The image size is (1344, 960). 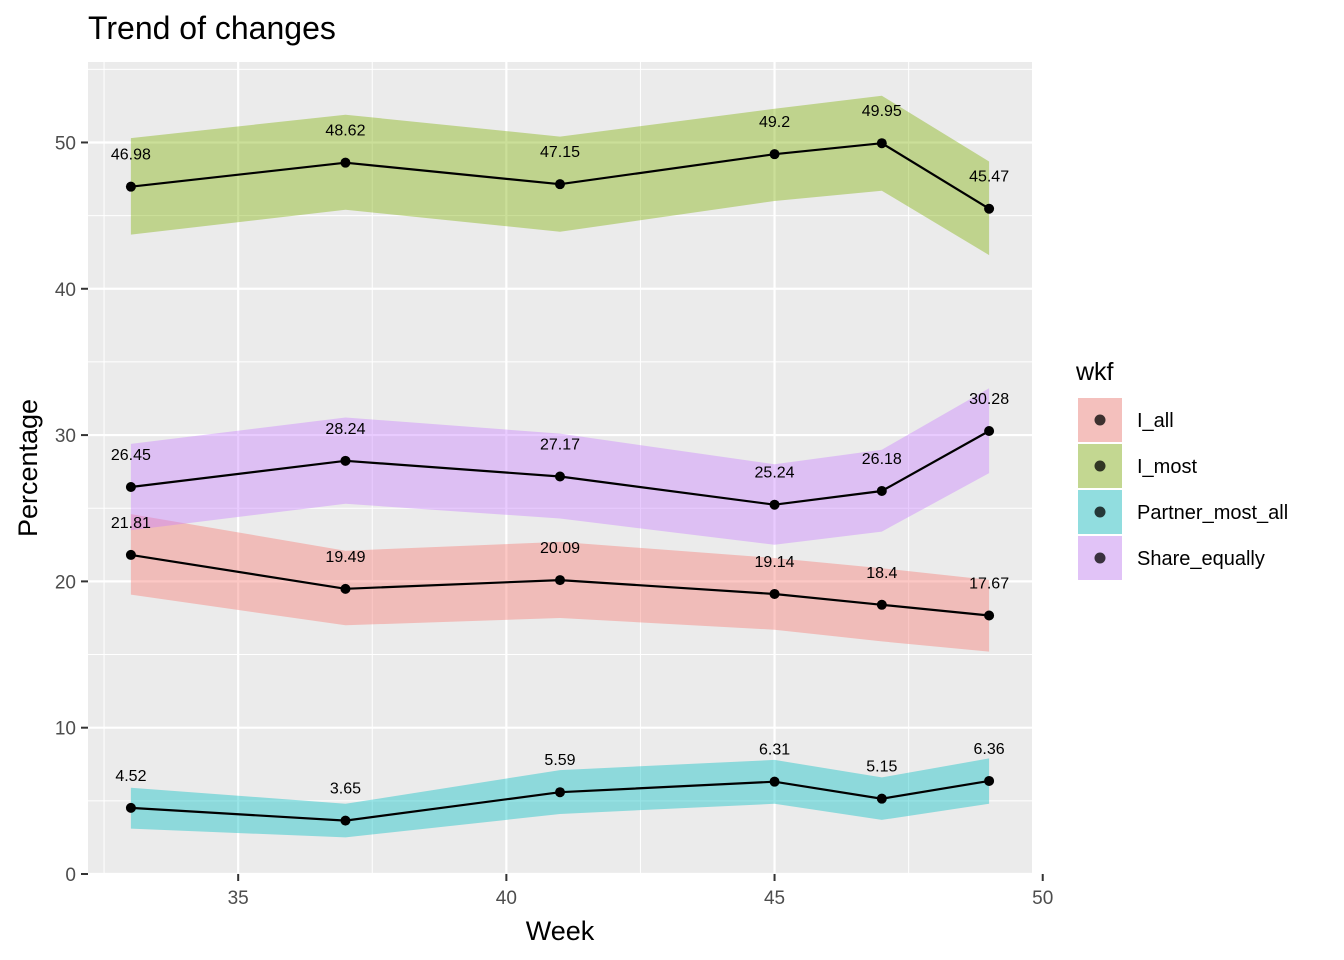 What do you see at coordinates (1201, 559) in the screenshot?
I see `legend-label-share-equally: Share_equally` at bounding box center [1201, 559].